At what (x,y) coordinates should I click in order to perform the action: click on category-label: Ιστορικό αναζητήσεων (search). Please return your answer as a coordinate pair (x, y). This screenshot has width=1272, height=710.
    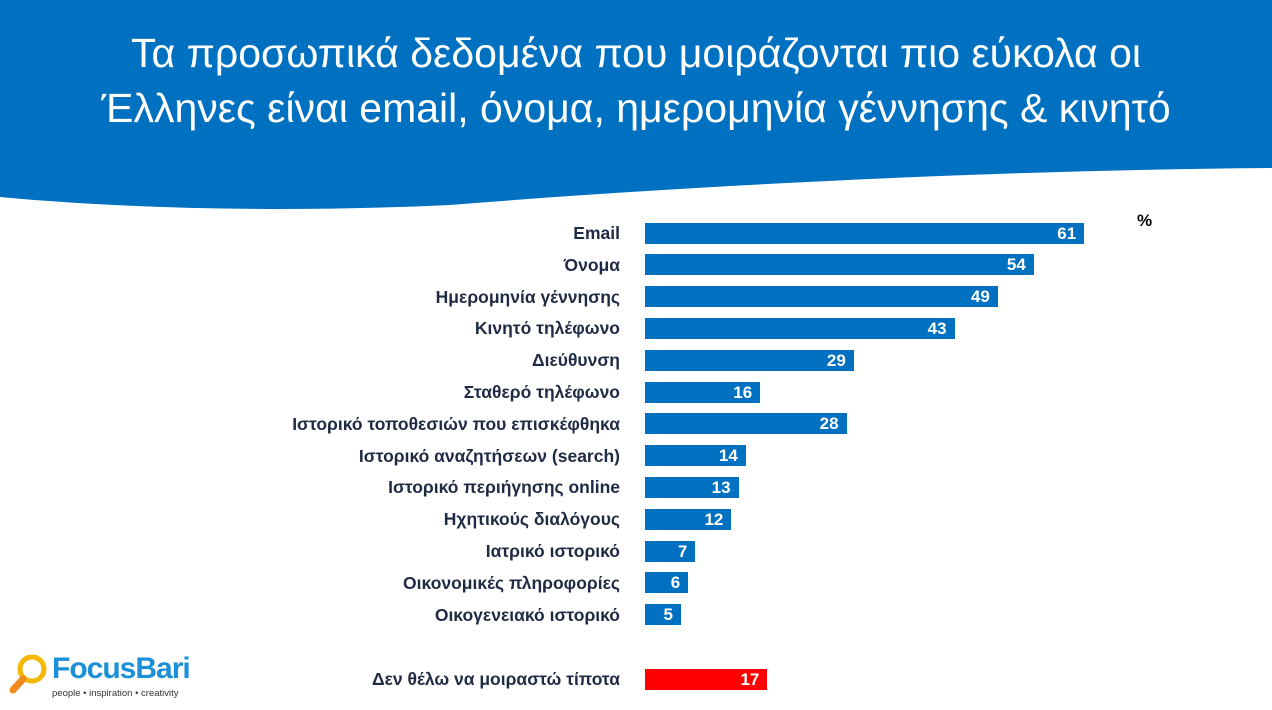
    Looking at the image, I should click on (489, 455).